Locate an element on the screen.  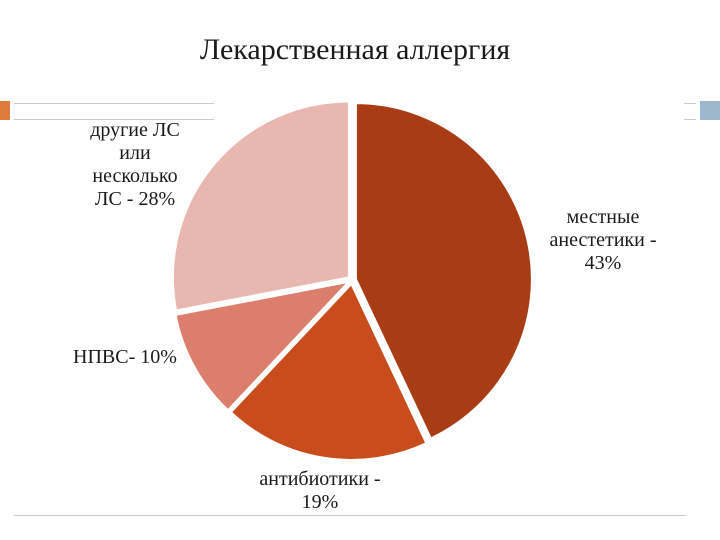
decor-line-left-top is located at coordinates (114, 103).